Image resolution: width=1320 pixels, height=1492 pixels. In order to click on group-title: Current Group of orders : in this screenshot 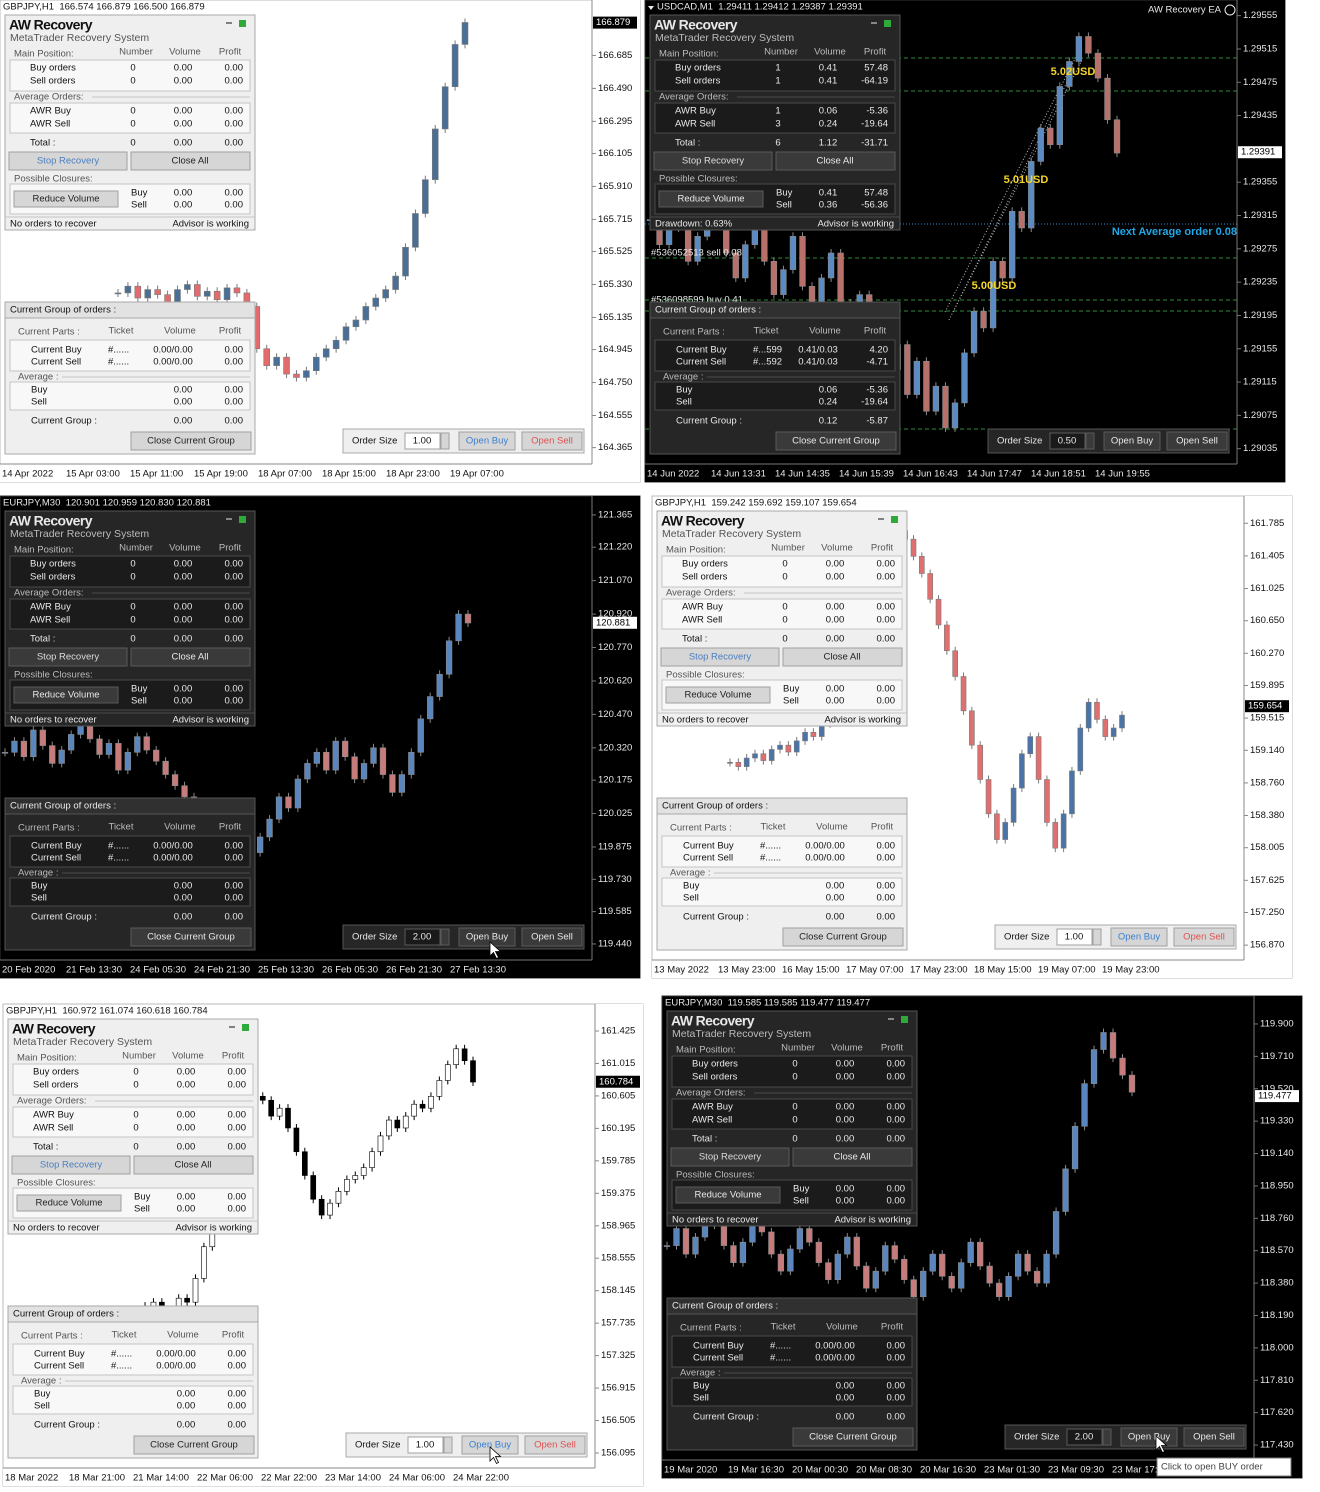, I will do `click(66, 1314)`.